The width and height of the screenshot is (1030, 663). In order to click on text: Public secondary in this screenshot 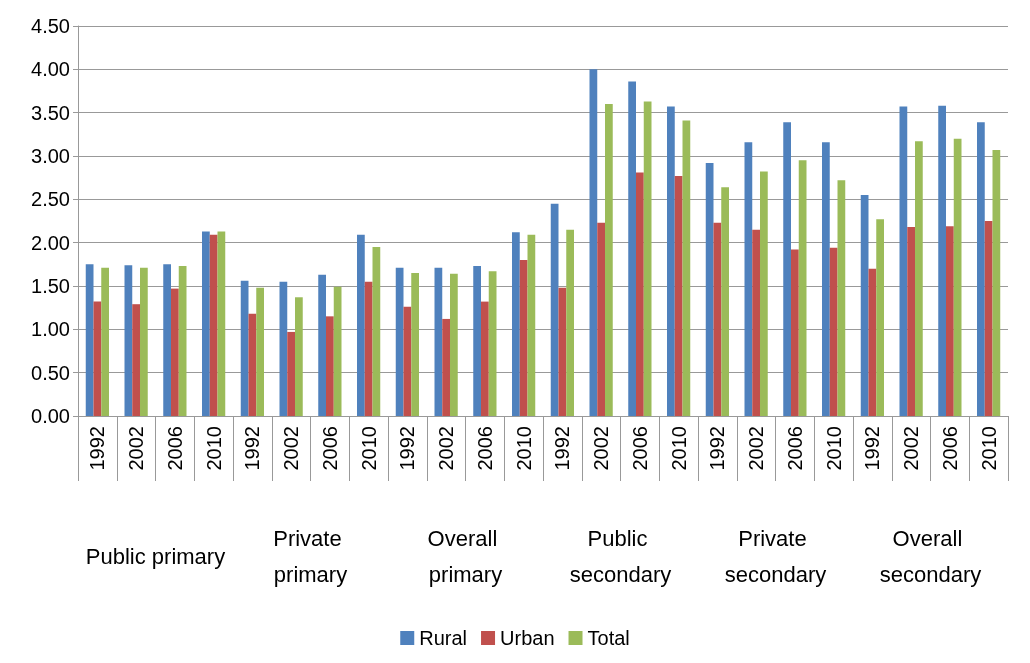, I will do `click(620, 556)`.